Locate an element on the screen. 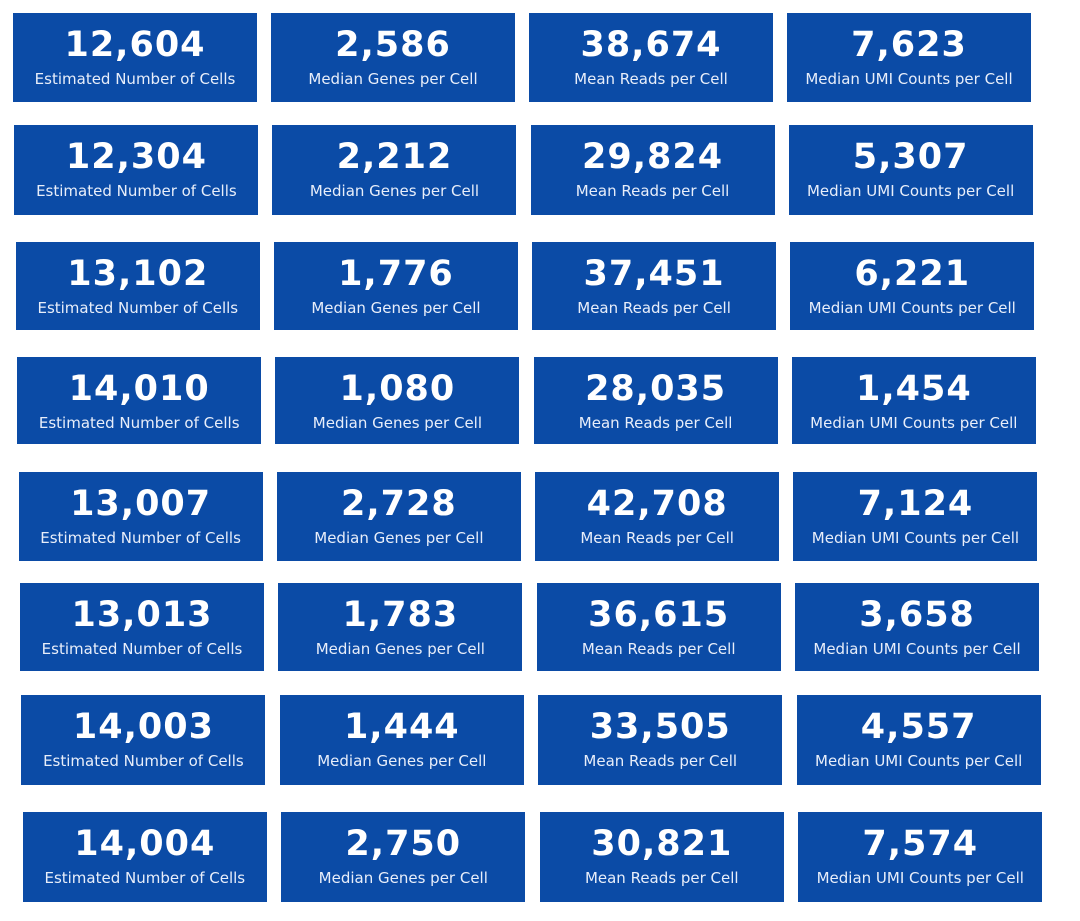 The width and height of the screenshot is (1080, 921). metric-card: 37,451 Mean Reads per Cell is located at coordinates (654, 286).